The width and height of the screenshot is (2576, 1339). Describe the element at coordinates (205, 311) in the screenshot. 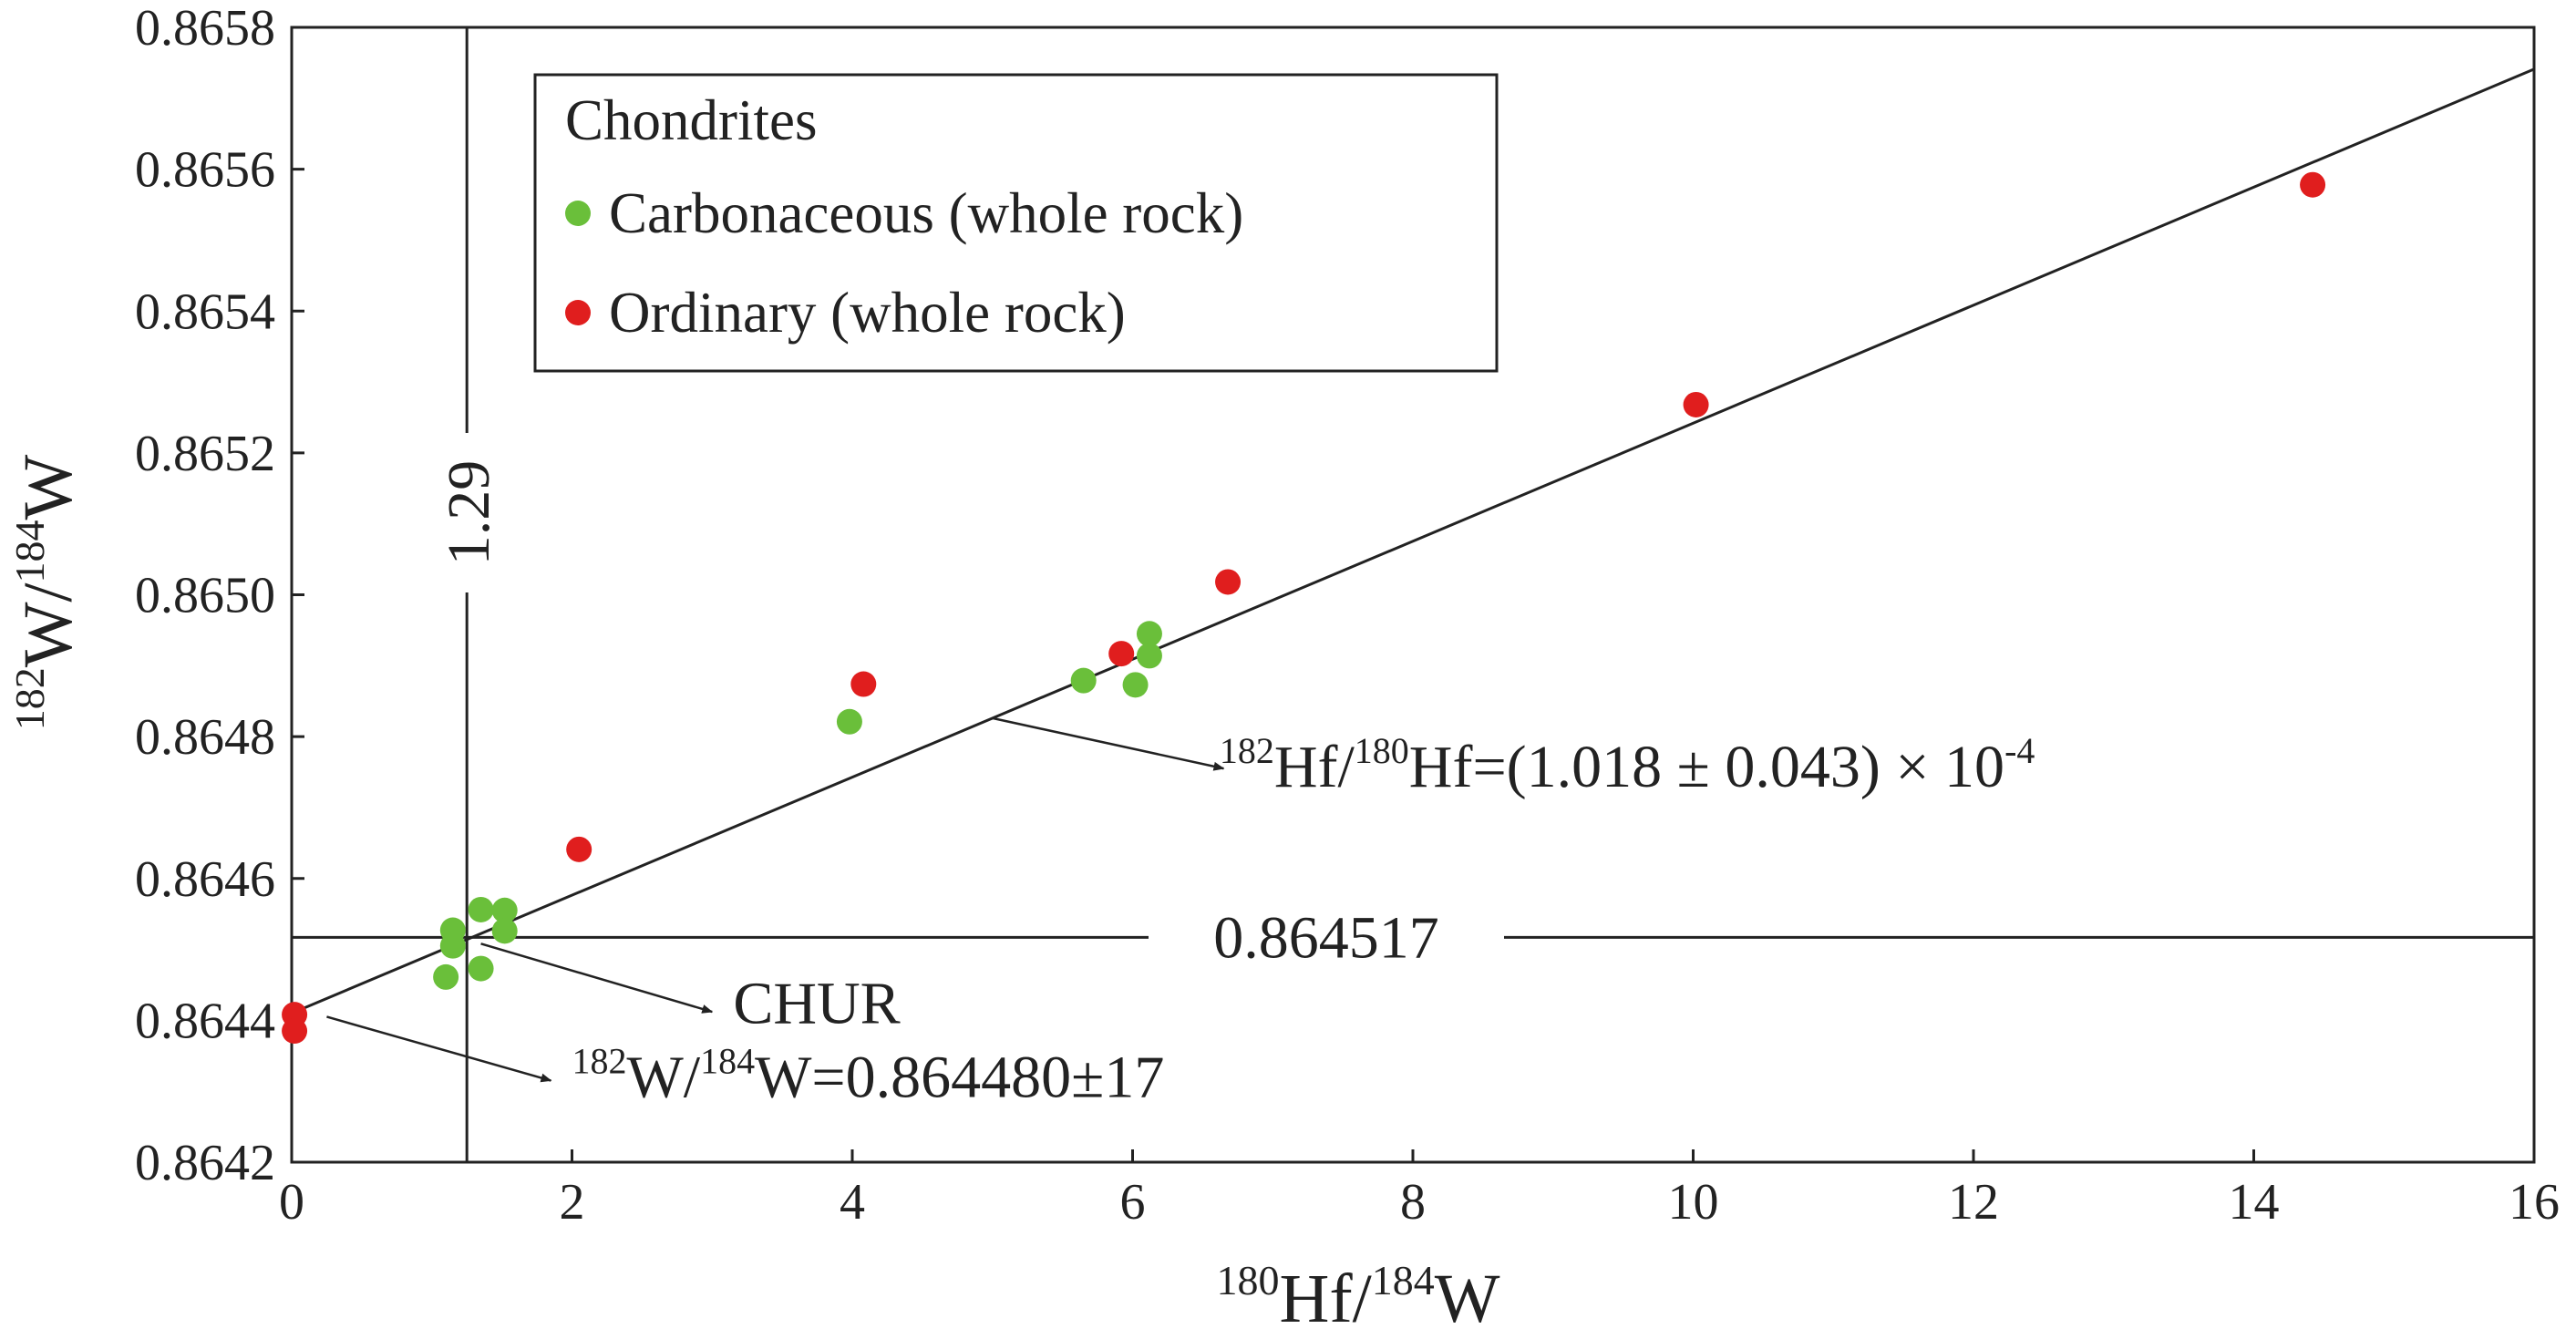

I see `y-tick-label: 0.8654` at that location.